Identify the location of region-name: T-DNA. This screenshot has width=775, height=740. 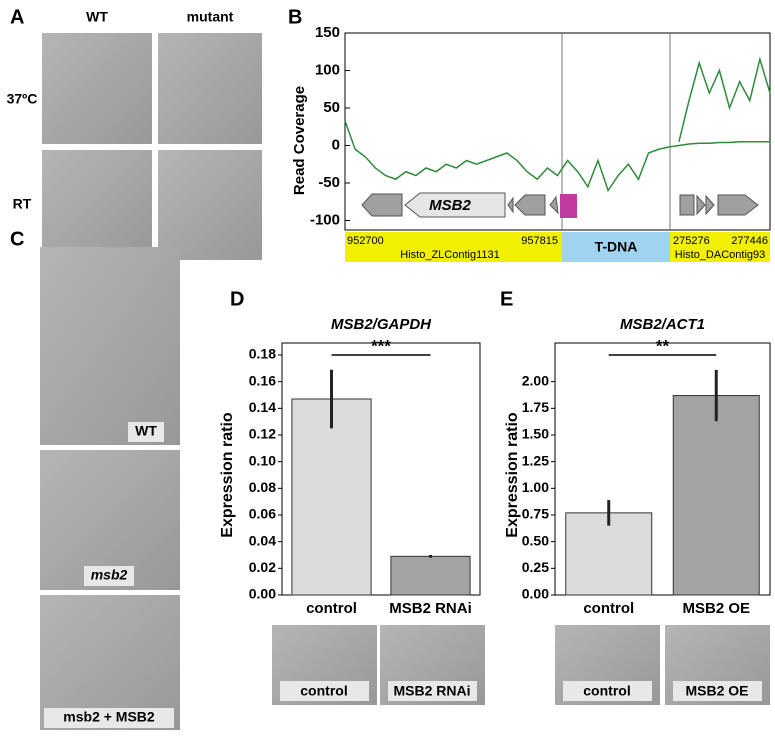
(616, 247).